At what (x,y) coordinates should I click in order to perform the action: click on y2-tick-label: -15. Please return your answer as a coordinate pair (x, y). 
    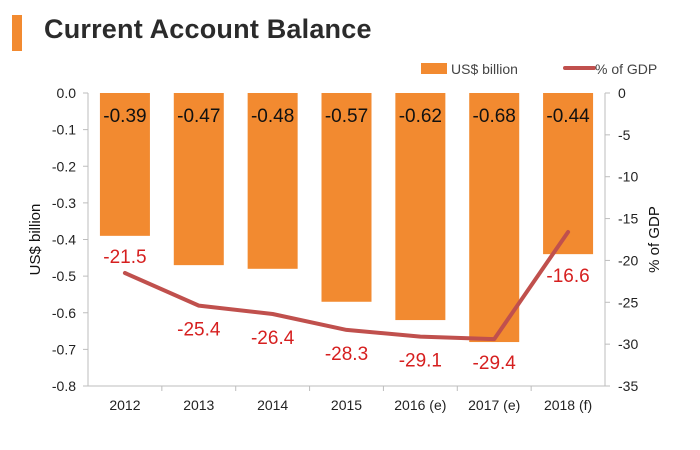
    Looking at the image, I should click on (628, 219).